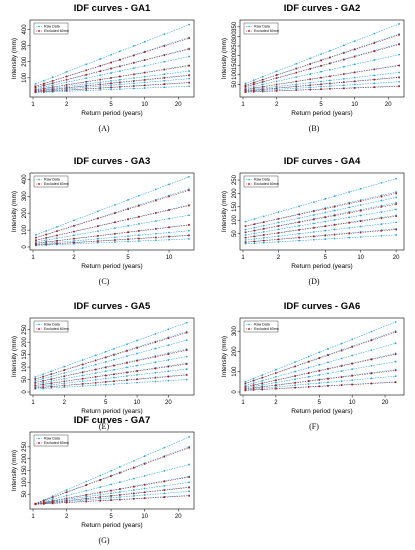  What do you see at coordinates (25, 179) in the screenshot?
I see `y-tick-label: 400` at bounding box center [25, 179].